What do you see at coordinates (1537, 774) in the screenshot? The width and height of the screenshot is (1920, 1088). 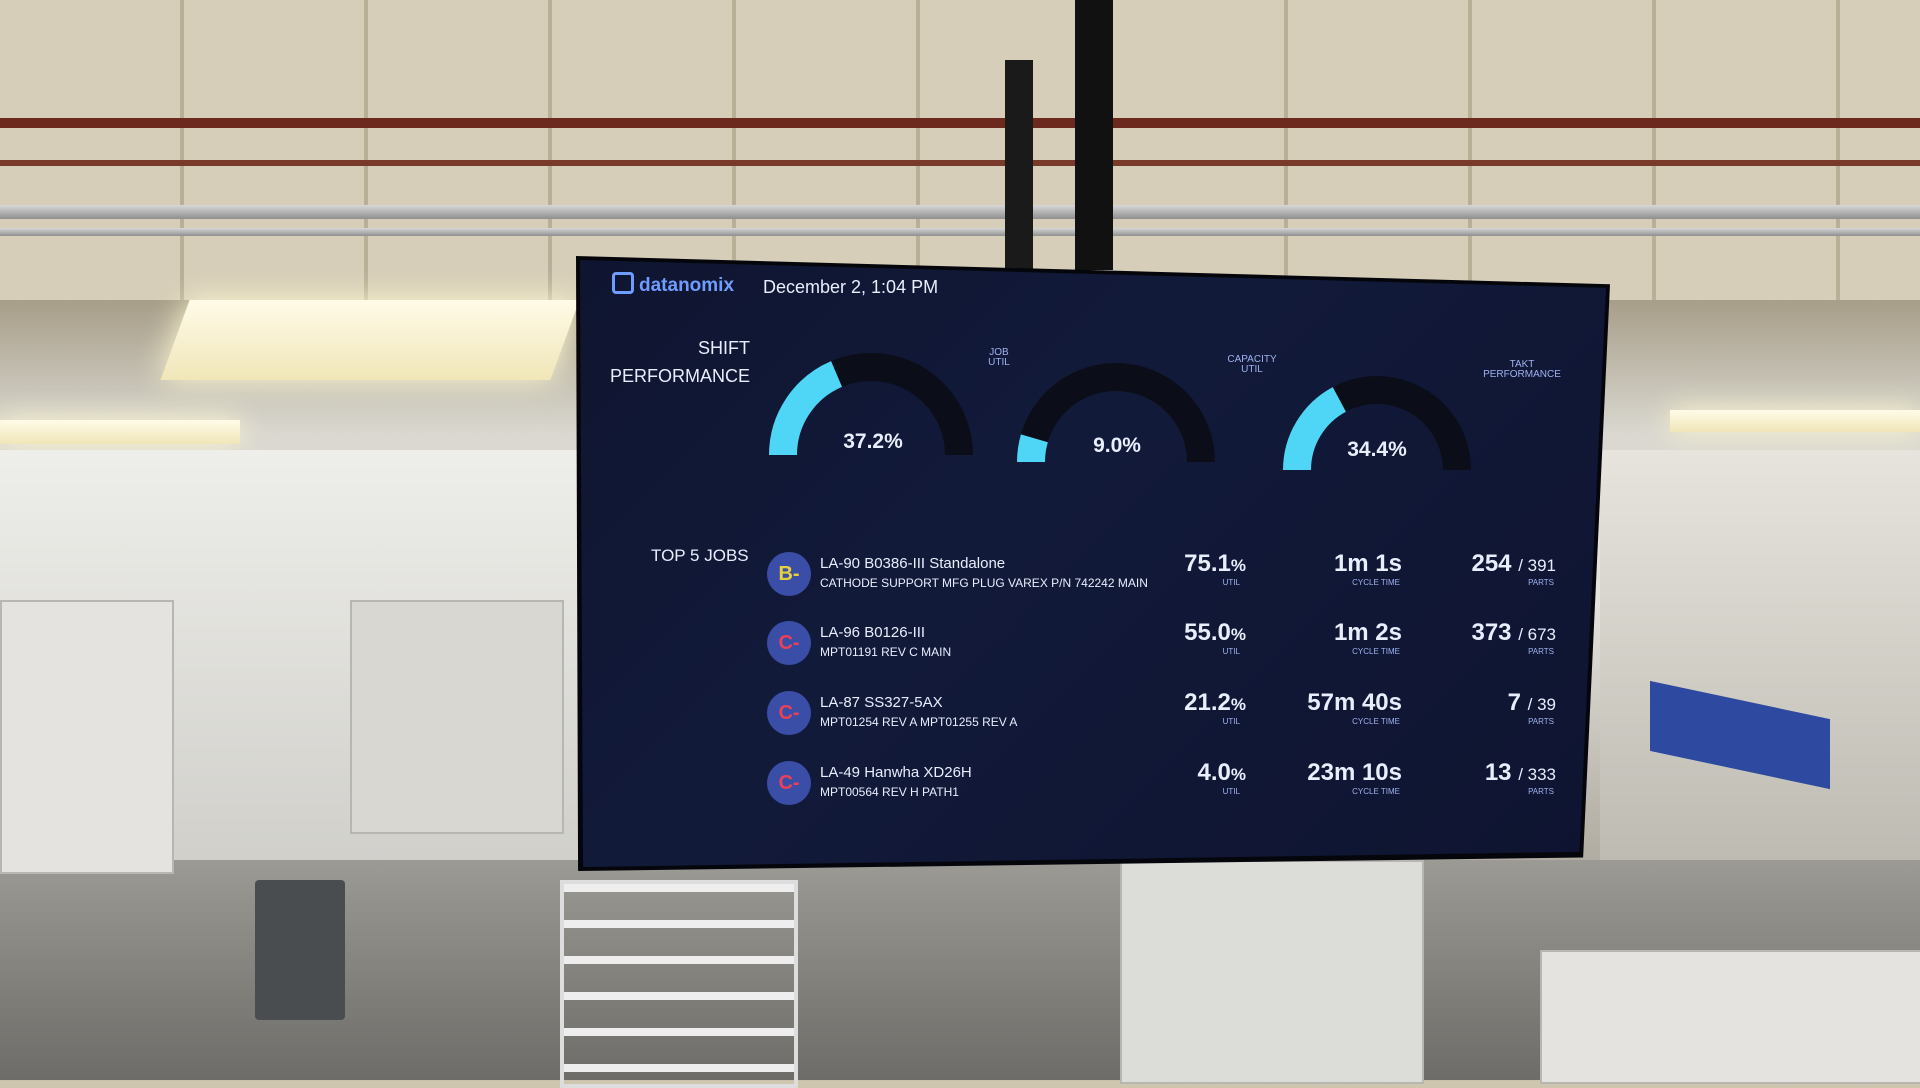 I see `parts-total: / 333` at bounding box center [1537, 774].